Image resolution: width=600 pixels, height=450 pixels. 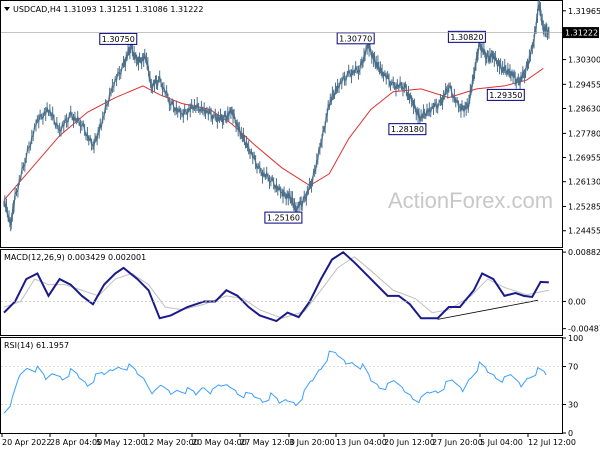 What do you see at coordinates (267, 442) in the screenshot?
I see `x-tick-label: 27 May 12:00` at bounding box center [267, 442].